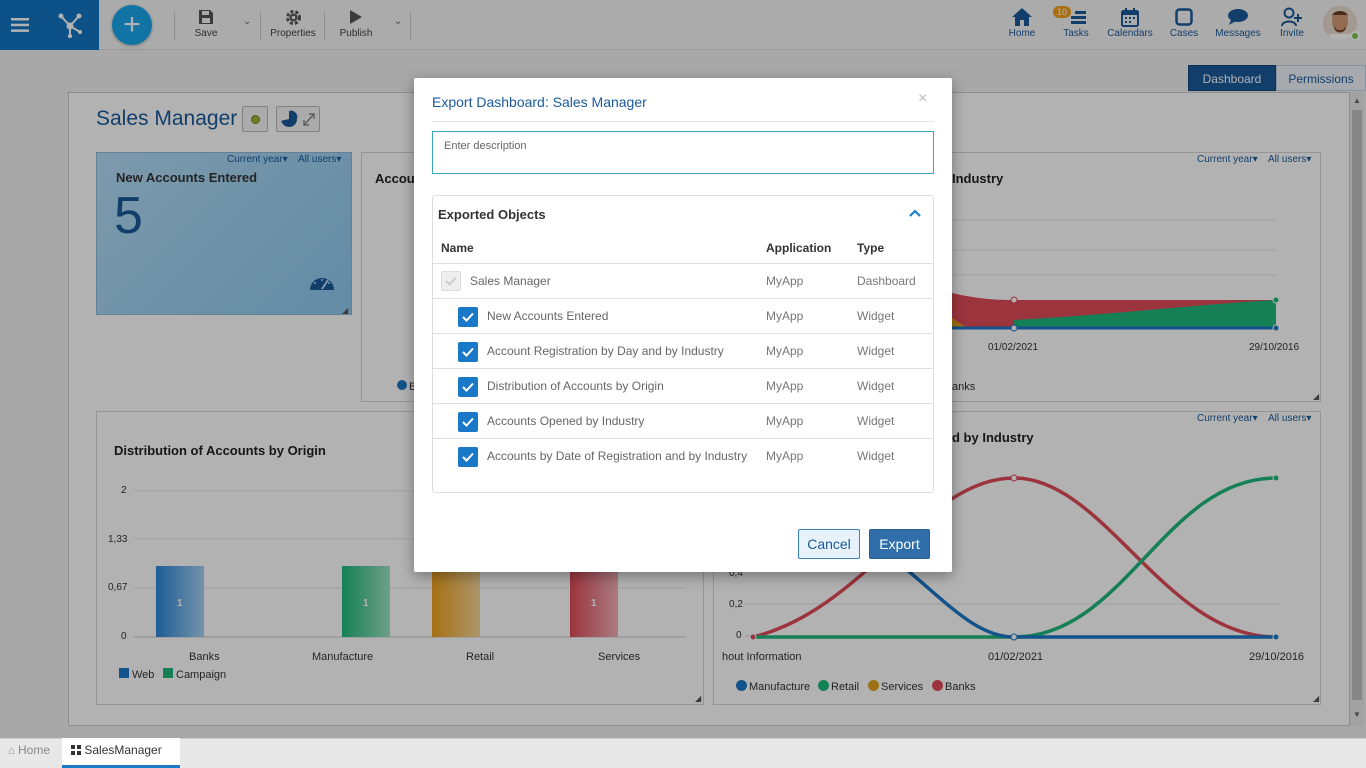  What do you see at coordinates (762, 657) in the screenshot?
I see `x-tick-label: hout Information` at bounding box center [762, 657].